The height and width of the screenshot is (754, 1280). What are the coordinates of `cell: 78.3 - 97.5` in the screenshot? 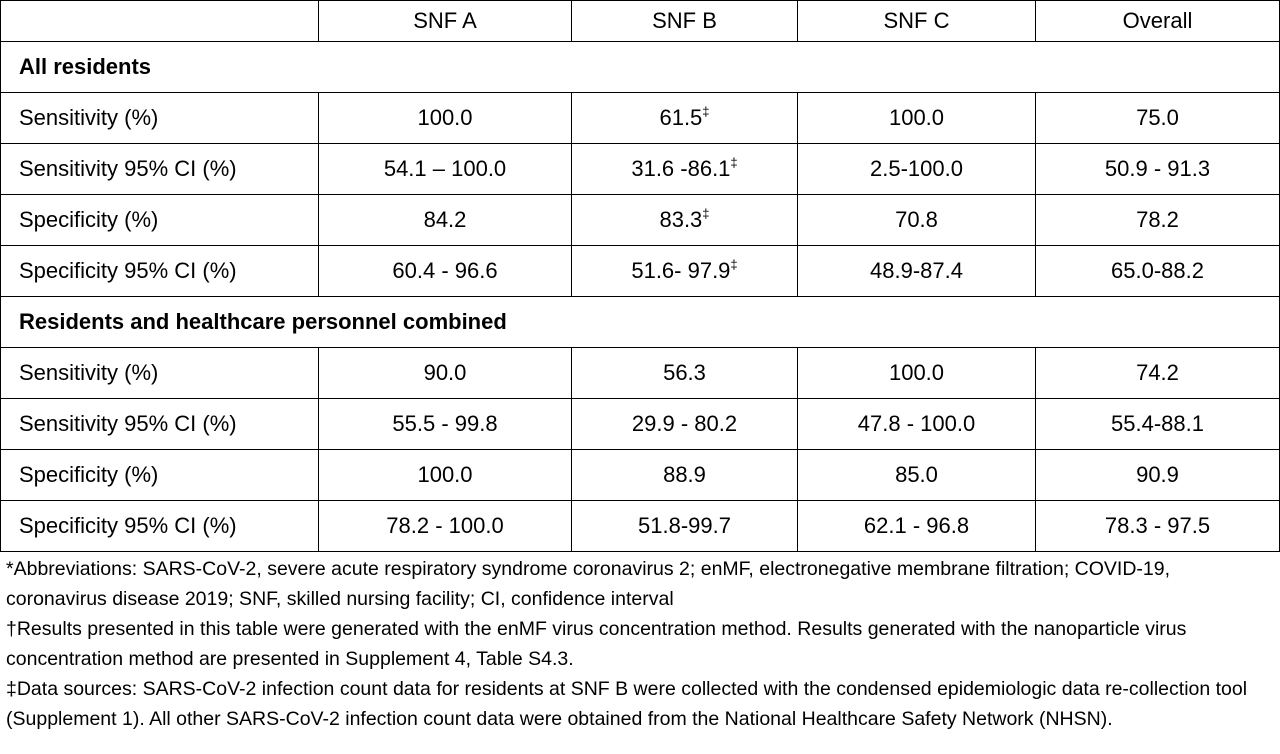 It's located at (1157, 526).